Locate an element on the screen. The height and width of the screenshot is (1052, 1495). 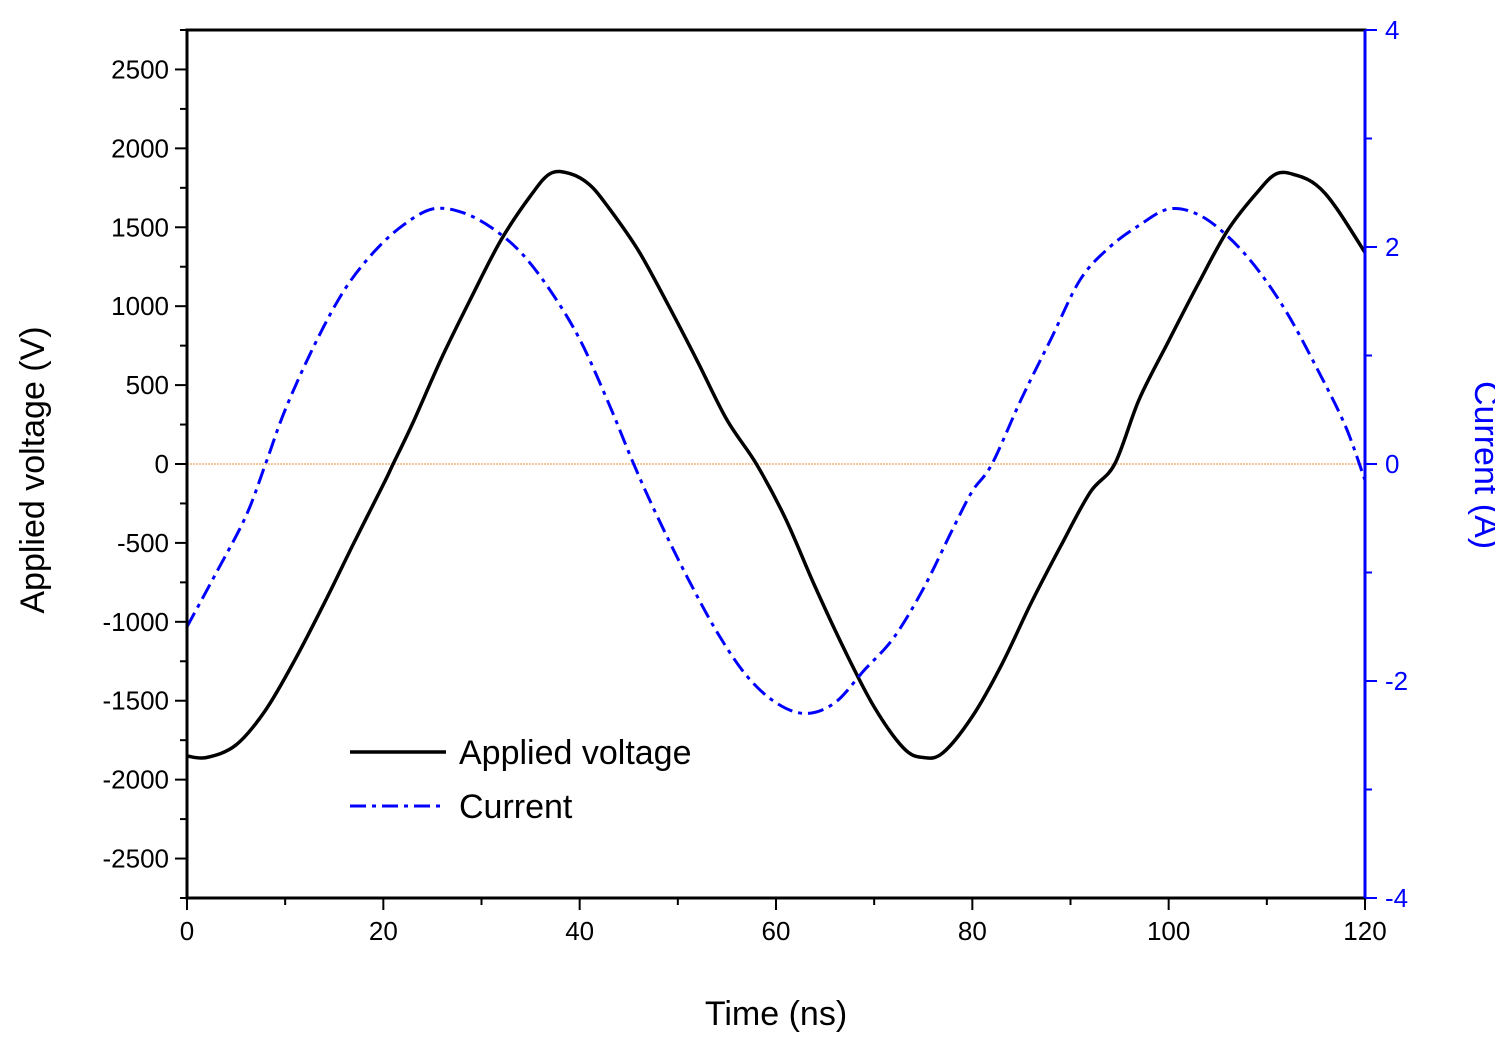
right-y-tick-label: -4 is located at coordinates (1396, 898).